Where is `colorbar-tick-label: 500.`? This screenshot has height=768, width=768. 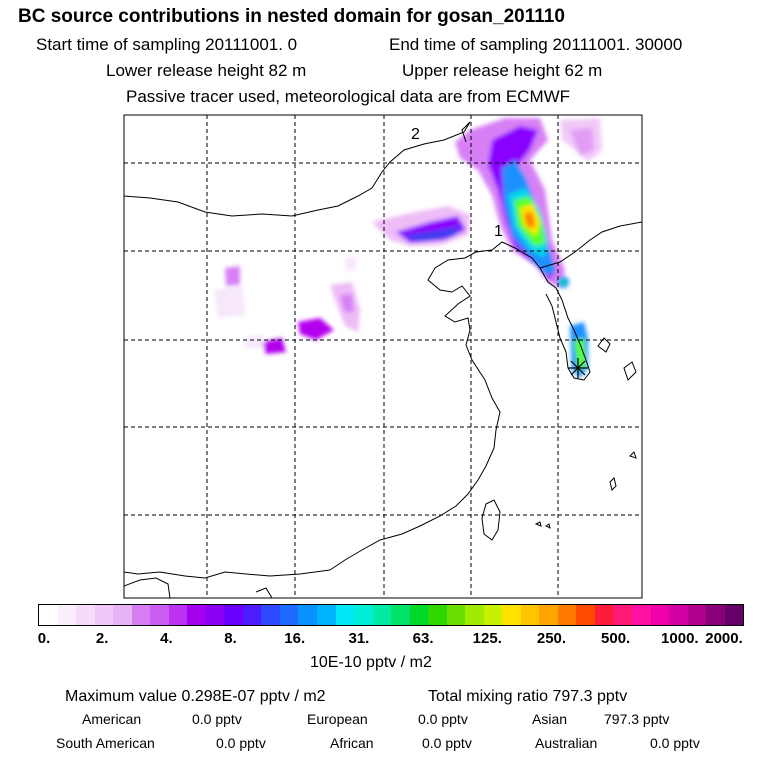
colorbar-tick-label: 500. is located at coordinates (616, 638).